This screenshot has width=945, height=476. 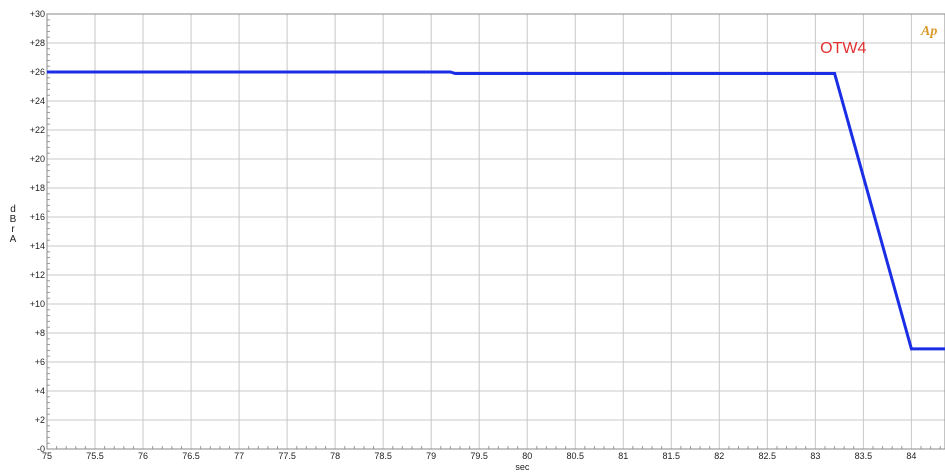 I want to click on y-tick-label: +2, so click(x=40, y=420).